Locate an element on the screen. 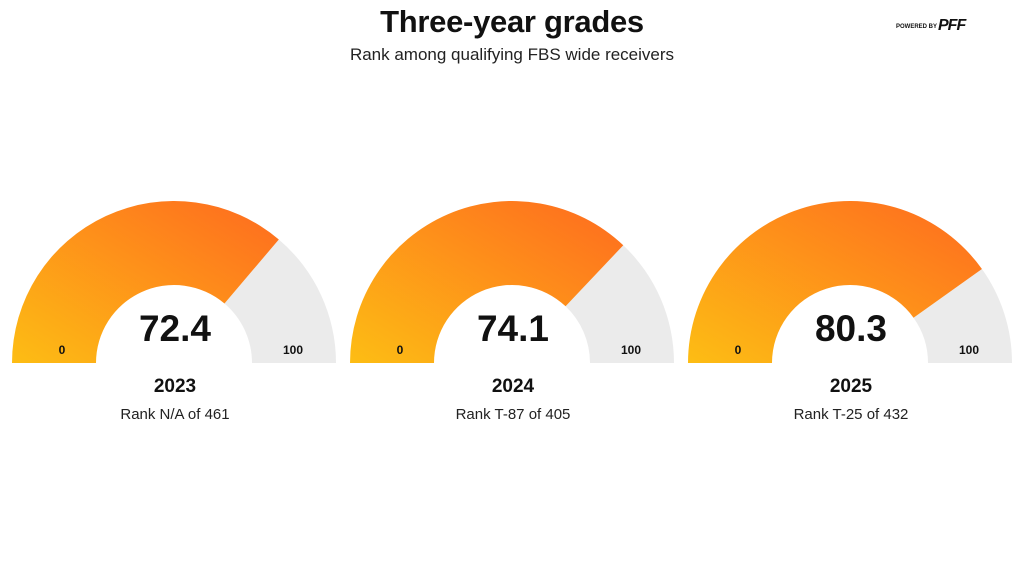 This screenshot has width=1024, height=571. gauge-2025: 80.3 0 100 2025 Rank T-25 of 432 is located at coordinates (851, 318).